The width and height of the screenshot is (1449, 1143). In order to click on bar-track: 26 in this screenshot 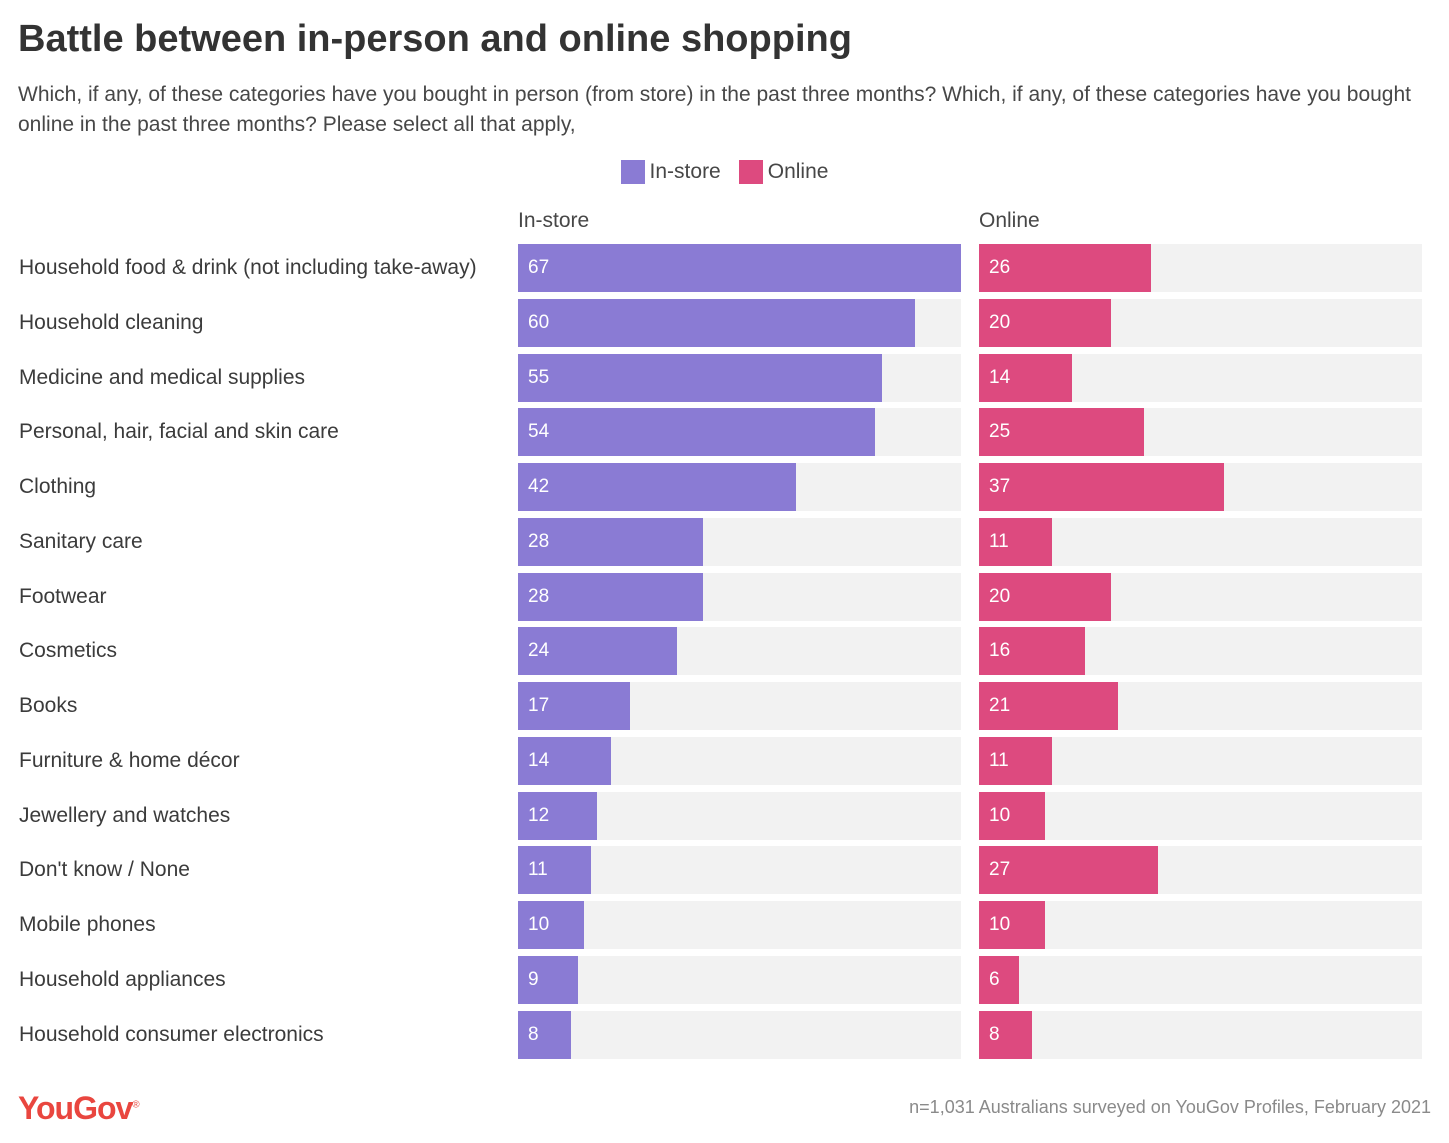, I will do `click(1200, 268)`.